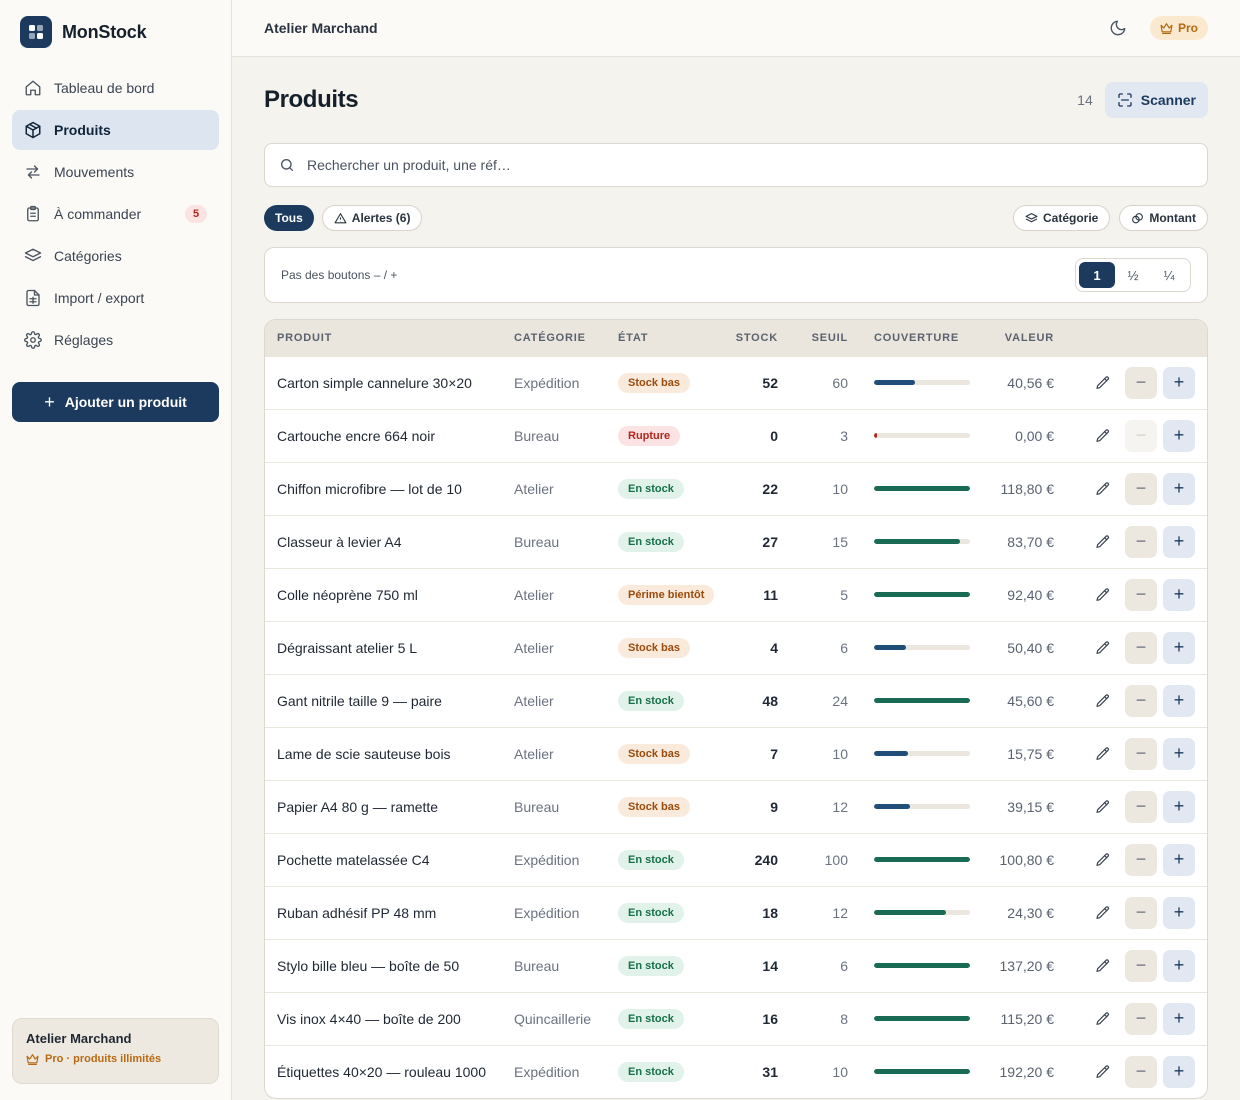 The height and width of the screenshot is (1100, 1240). I want to click on column-header-value: VALEUR, so click(1029, 337).